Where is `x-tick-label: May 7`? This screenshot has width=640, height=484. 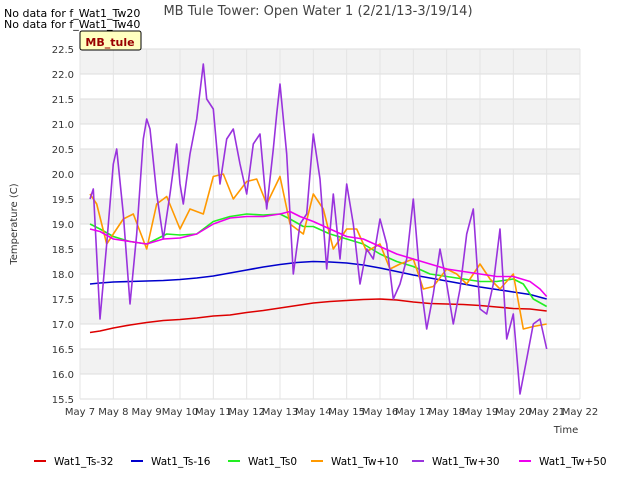
x-tick-label: May 7 is located at coordinates (80, 412).